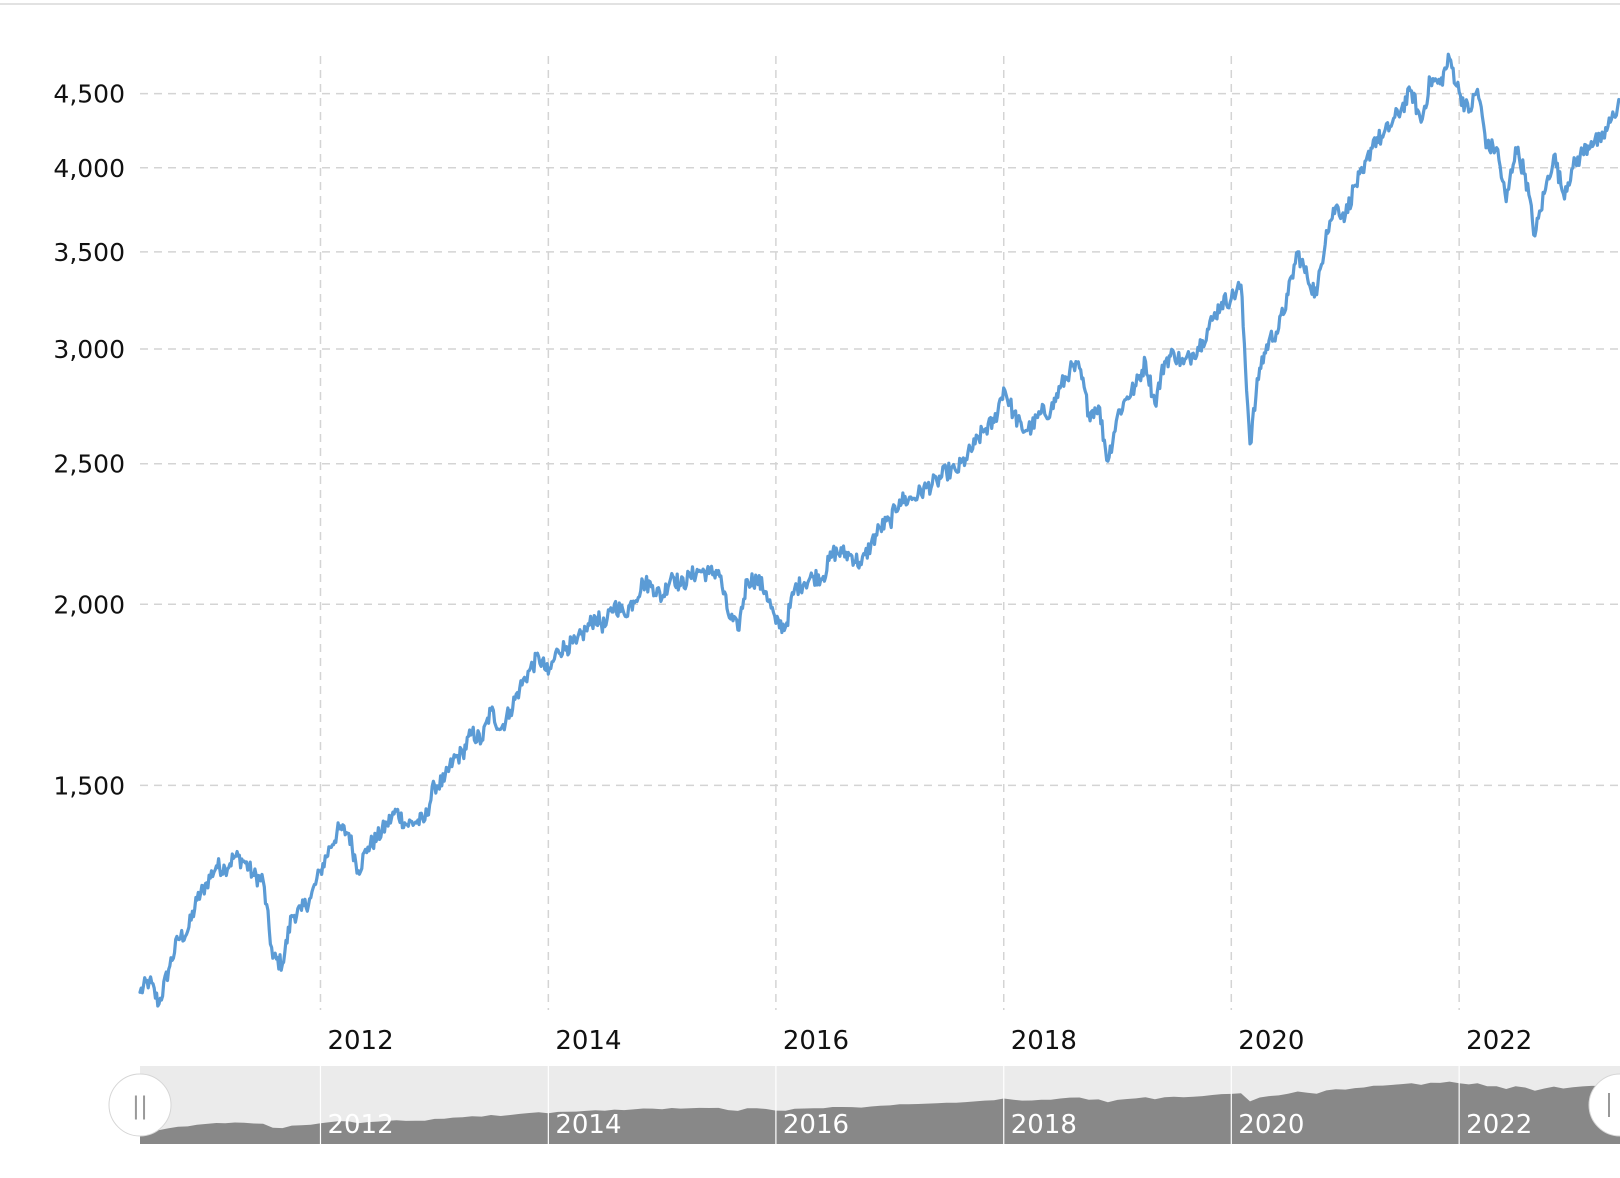  Describe the element at coordinates (810, 4) in the screenshot. I see `top-rule` at that location.